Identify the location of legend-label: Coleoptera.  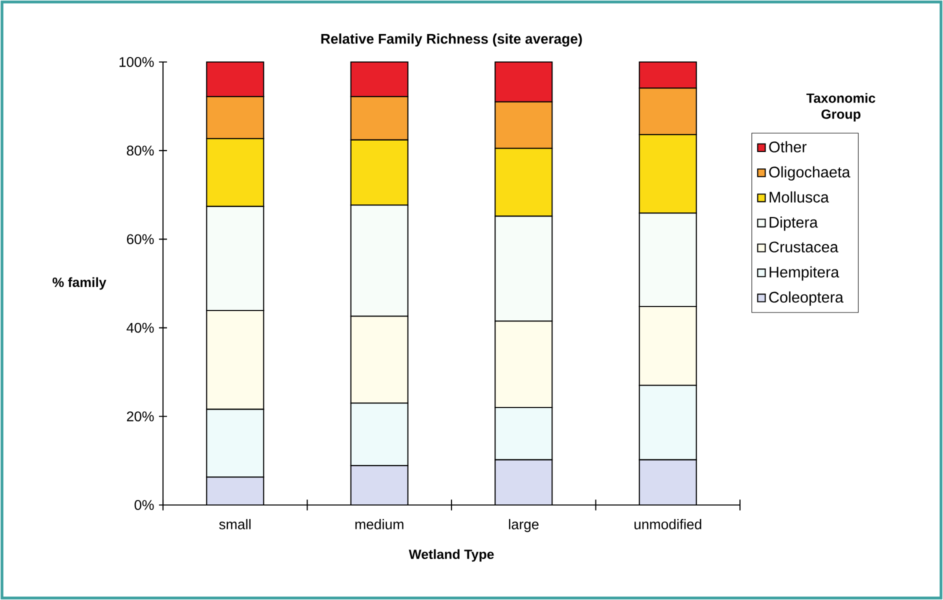
(806, 298).